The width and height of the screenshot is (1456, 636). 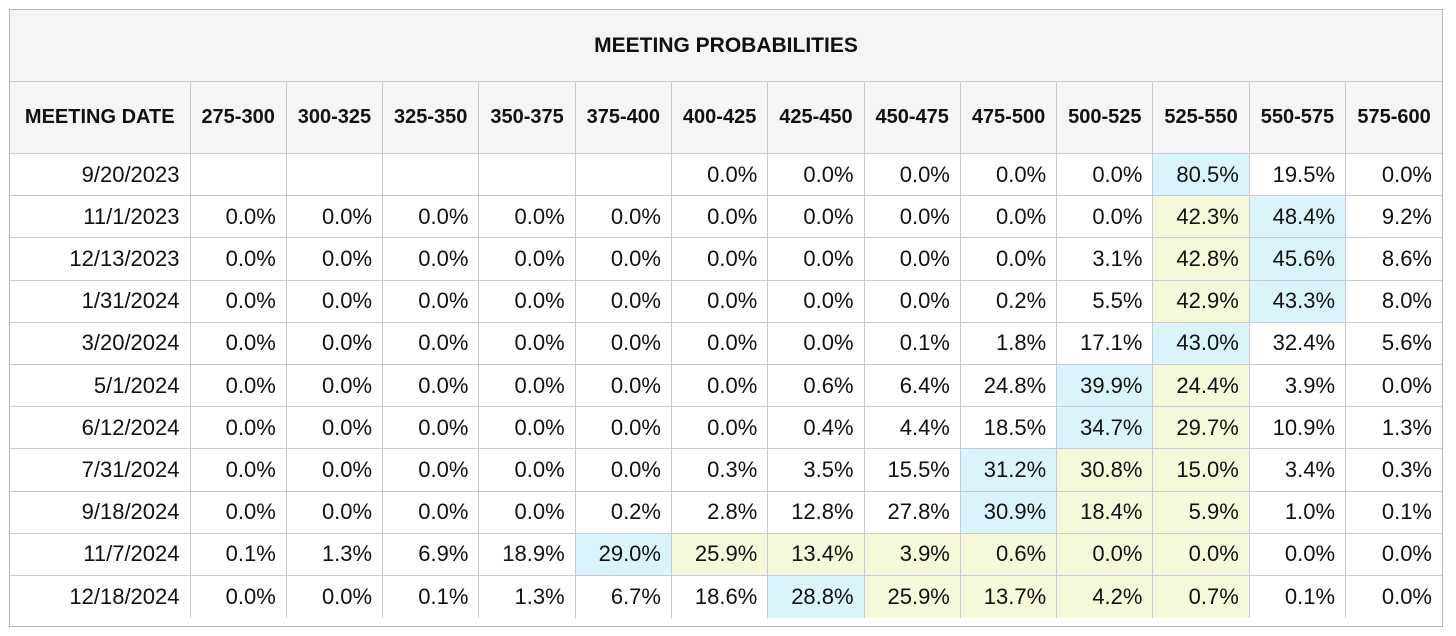 What do you see at coordinates (1298, 428) in the screenshot?
I see `probability-cell: 10.9%` at bounding box center [1298, 428].